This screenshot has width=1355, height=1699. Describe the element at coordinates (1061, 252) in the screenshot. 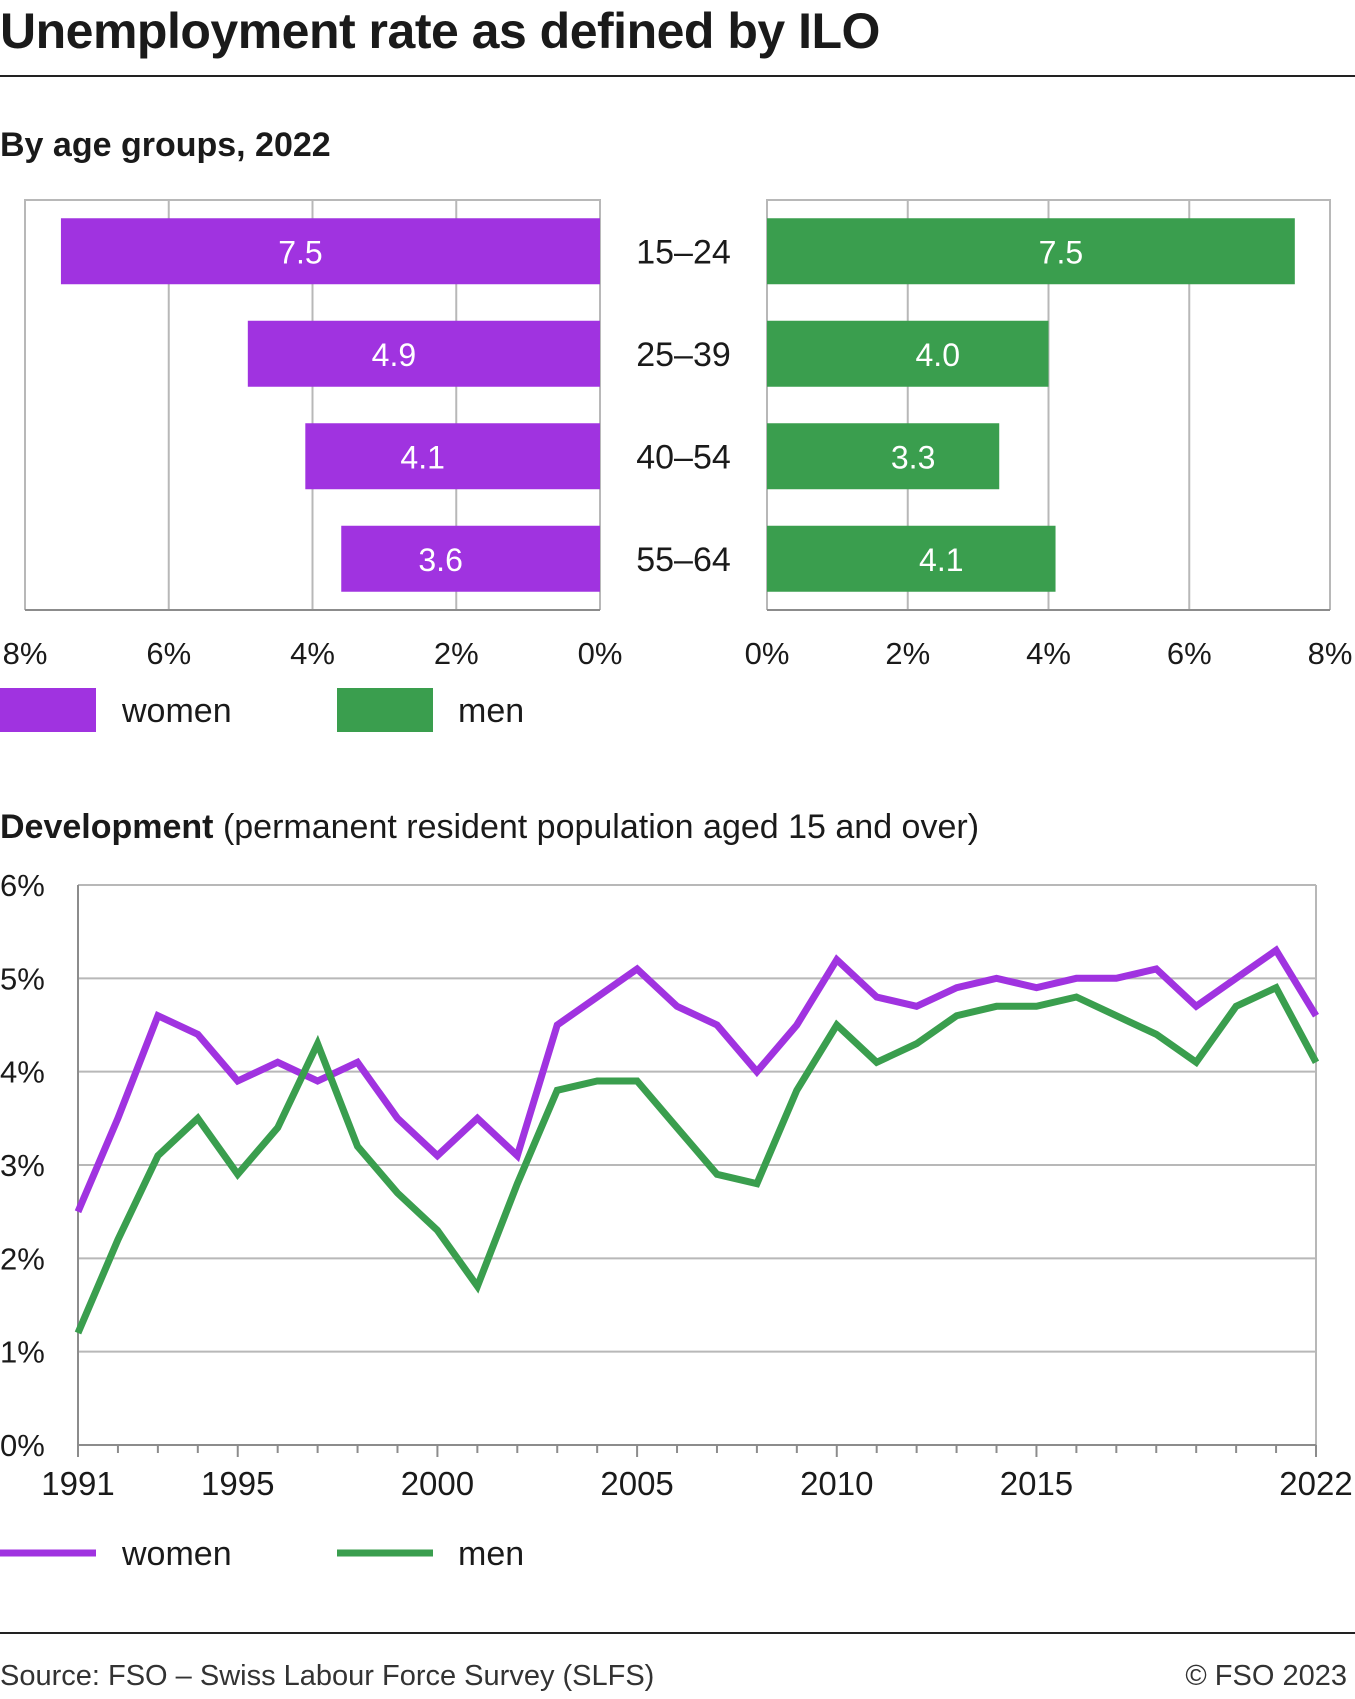

I see `men-bar-label: 7.5` at that location.